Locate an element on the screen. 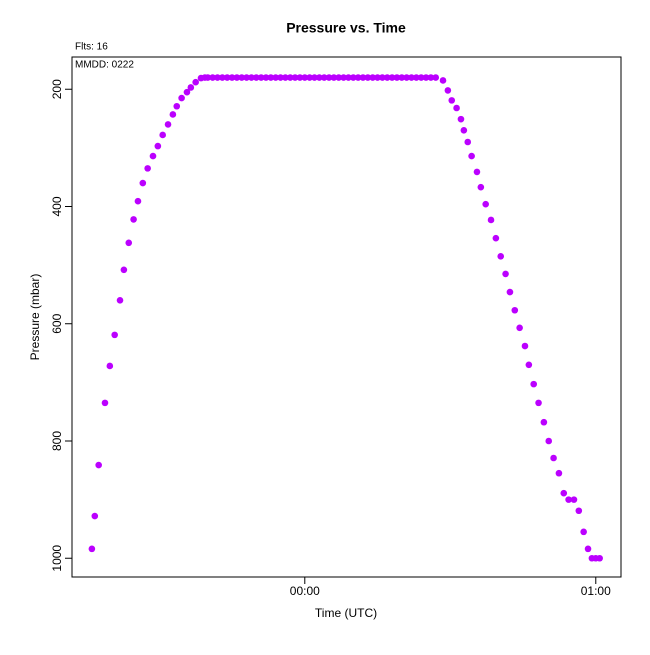 The height and width of the screenshot is (655, 650). chart-title: Pressure vs. Time is located at coordinates (346, 28).